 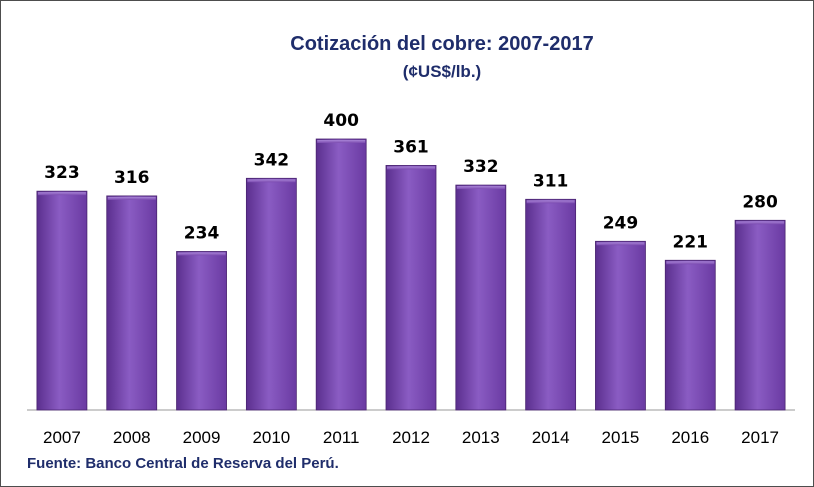 What do you see at coordinates (272, 160) in the screenshot?
I see `value-label-2010: 342` at bounding box center [272, 160].